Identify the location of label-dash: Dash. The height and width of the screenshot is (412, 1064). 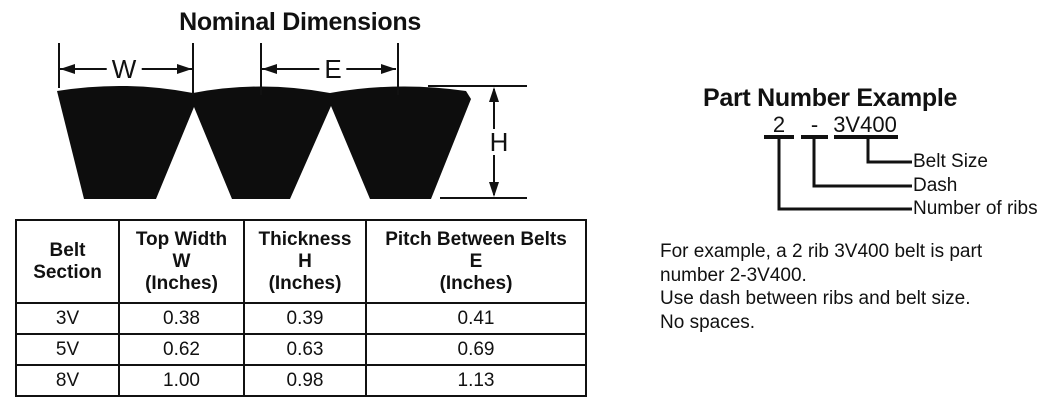
(935, 185).